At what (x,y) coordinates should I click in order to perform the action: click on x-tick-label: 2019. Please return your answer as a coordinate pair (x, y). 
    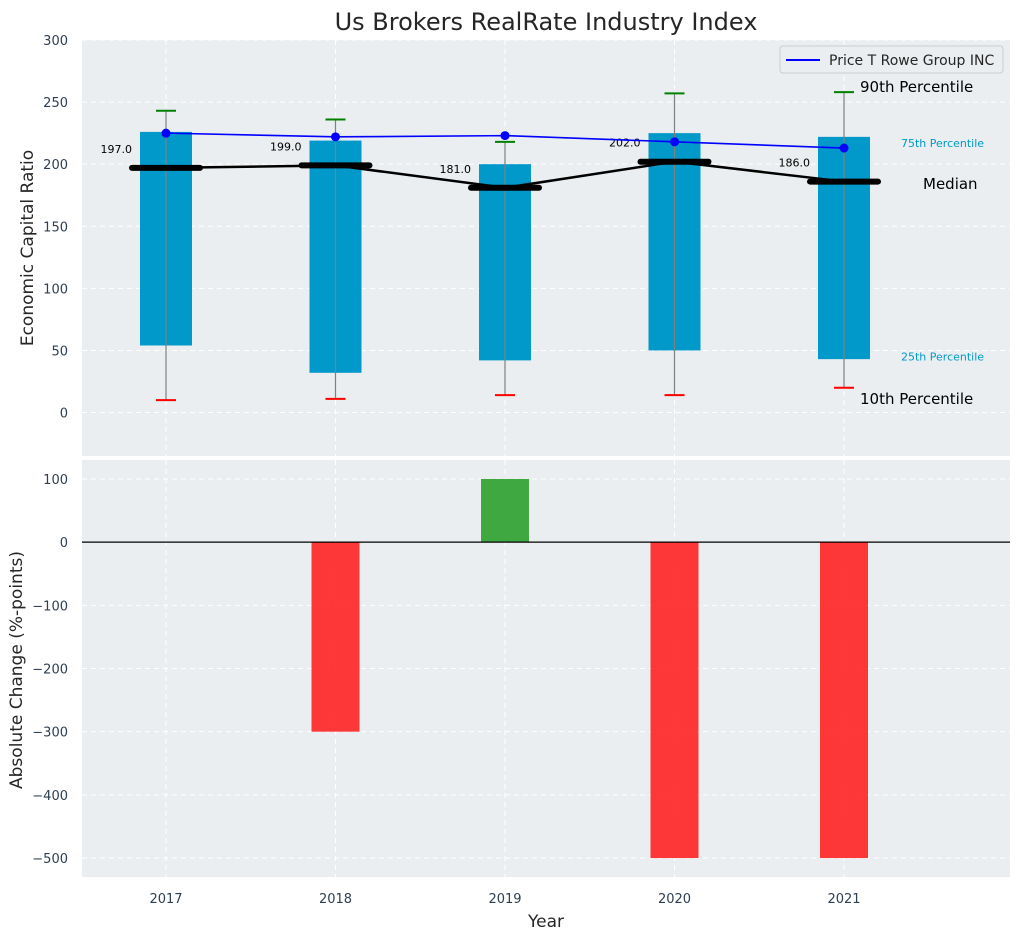
    Looking at the image, I should click on (504, 899).